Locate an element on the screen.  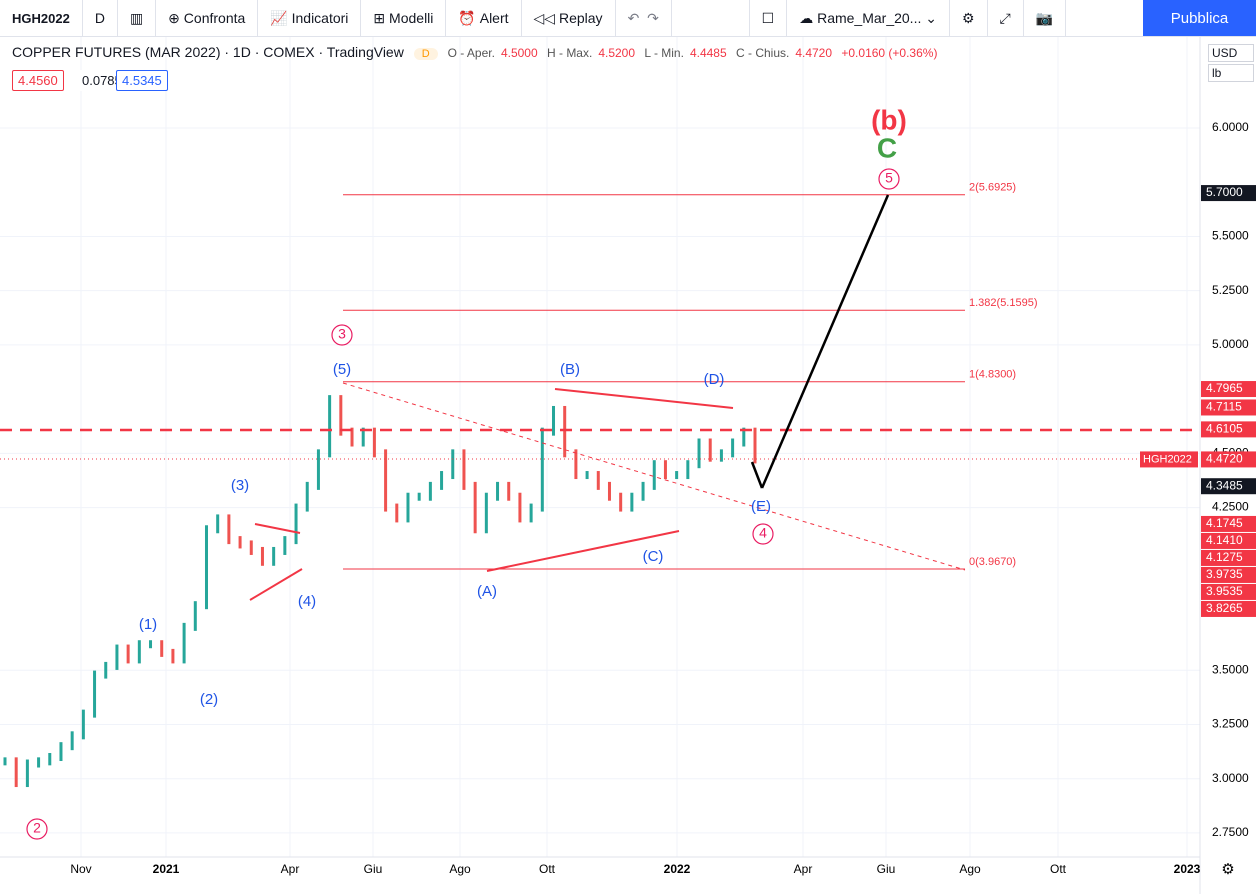
price-badge-label: 3.9535 is located at coordinates (1224, 591).